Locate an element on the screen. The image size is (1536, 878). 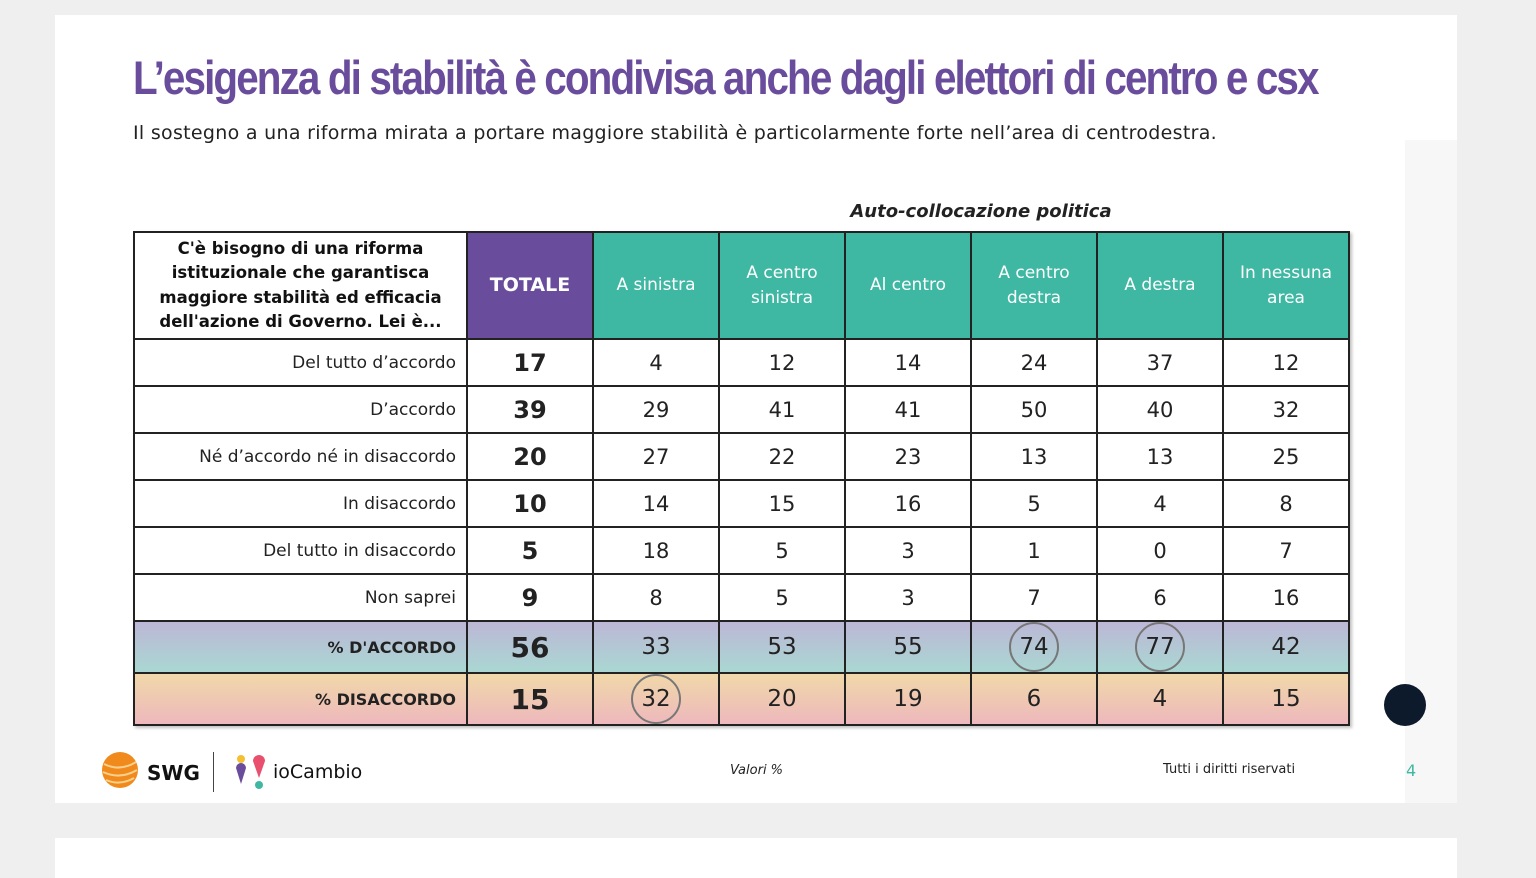
table-cell: 10 is located at coordinates (530, 503).